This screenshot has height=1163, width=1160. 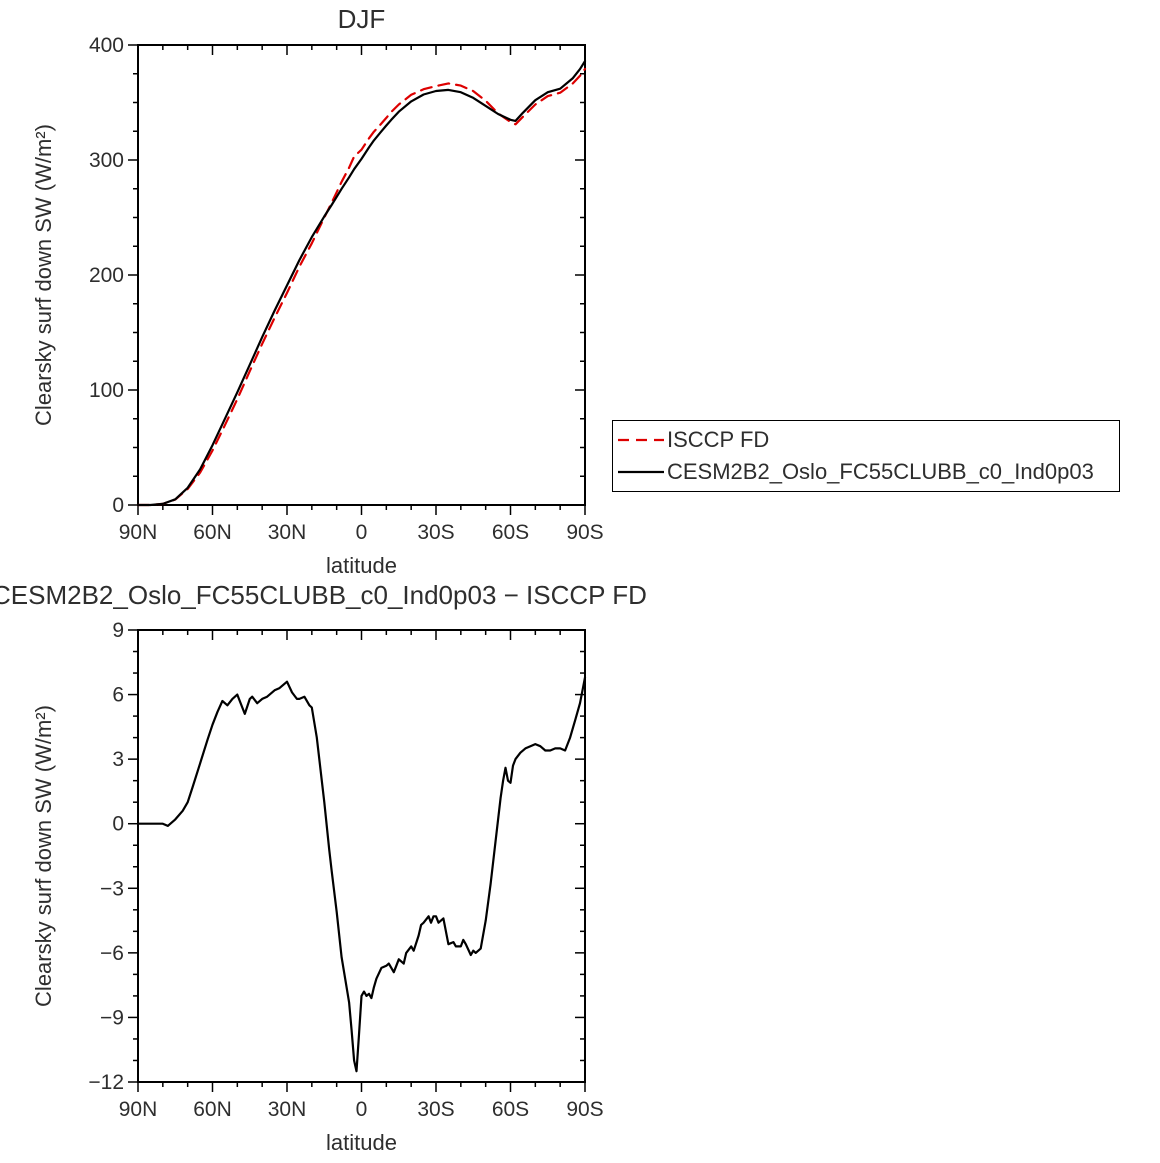 I want to click on series-cesm-model, so click(x=361, y=283).